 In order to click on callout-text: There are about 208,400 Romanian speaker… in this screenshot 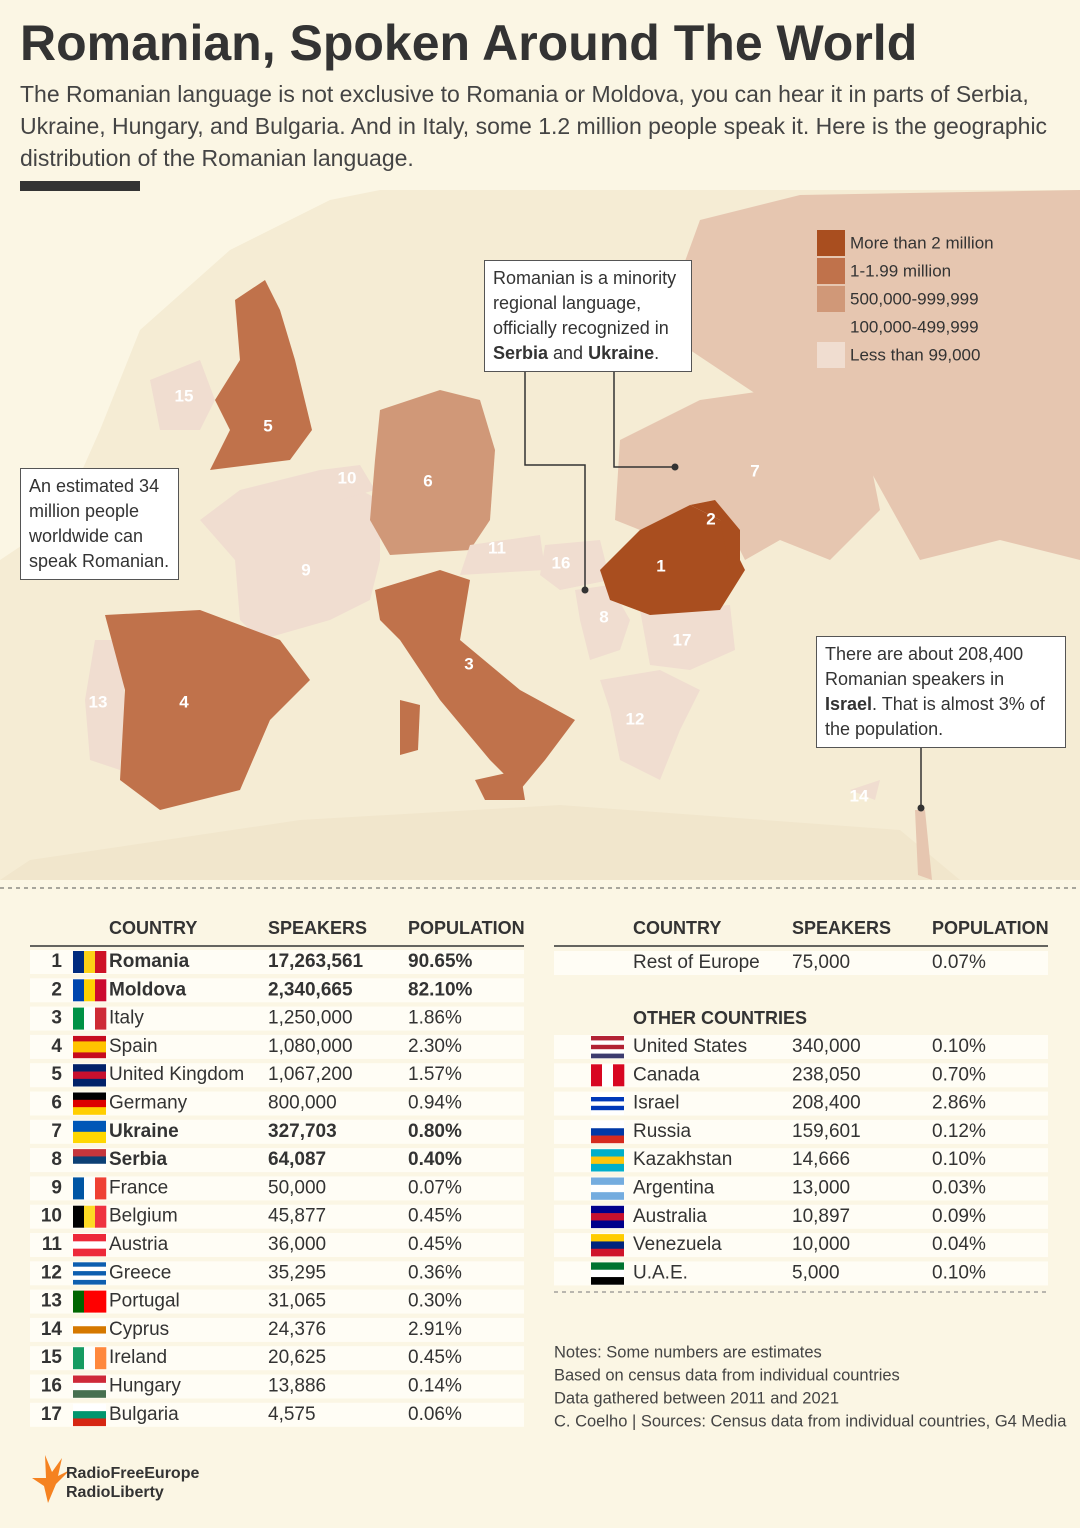, I will do `click(924, 666)`.